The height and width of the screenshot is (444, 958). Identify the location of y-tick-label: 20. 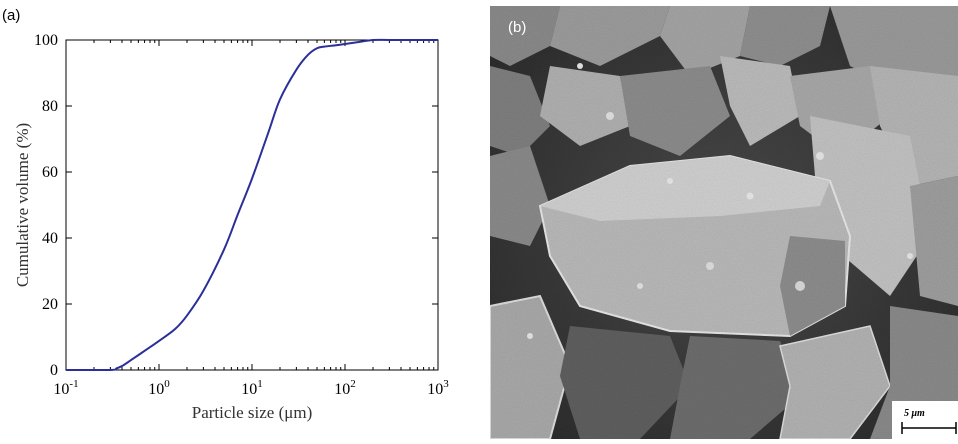
(50, 304).